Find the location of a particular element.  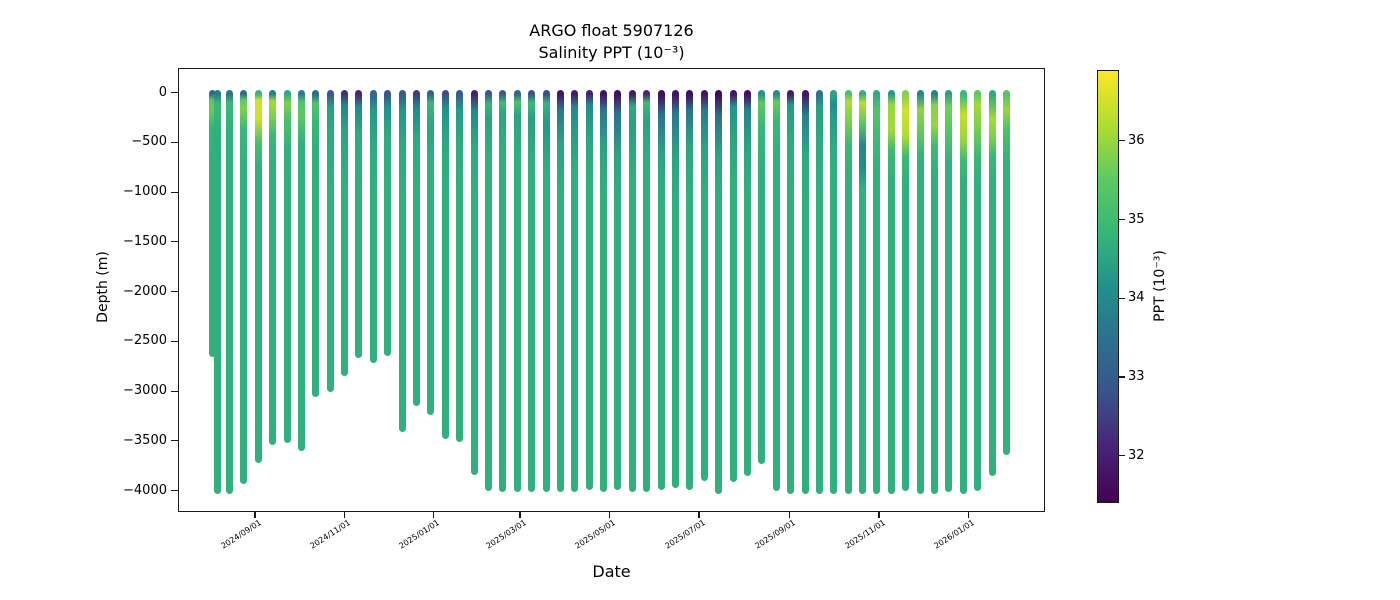

chart-subtitle: Salinity PPT (10⁻³) is located at coordinates (611, 52).